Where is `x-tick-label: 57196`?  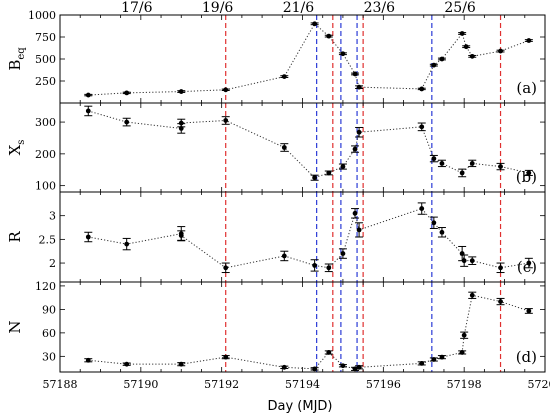 x-tick-label: 57196 is located at coordinates (383, 384).